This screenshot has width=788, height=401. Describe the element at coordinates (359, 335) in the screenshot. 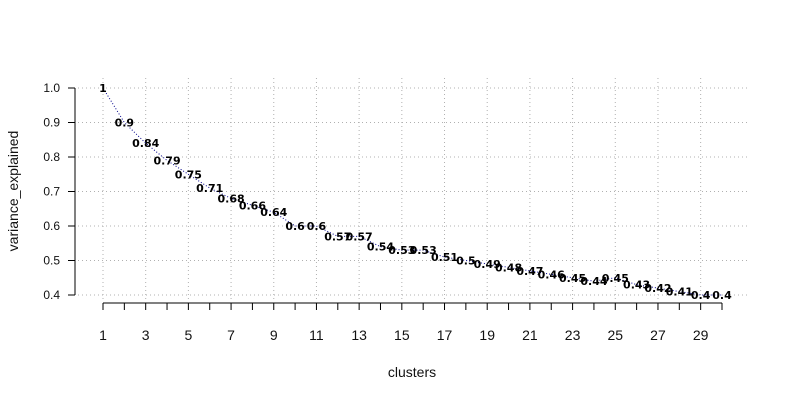

I see `x-tick-label: 13` at that location.